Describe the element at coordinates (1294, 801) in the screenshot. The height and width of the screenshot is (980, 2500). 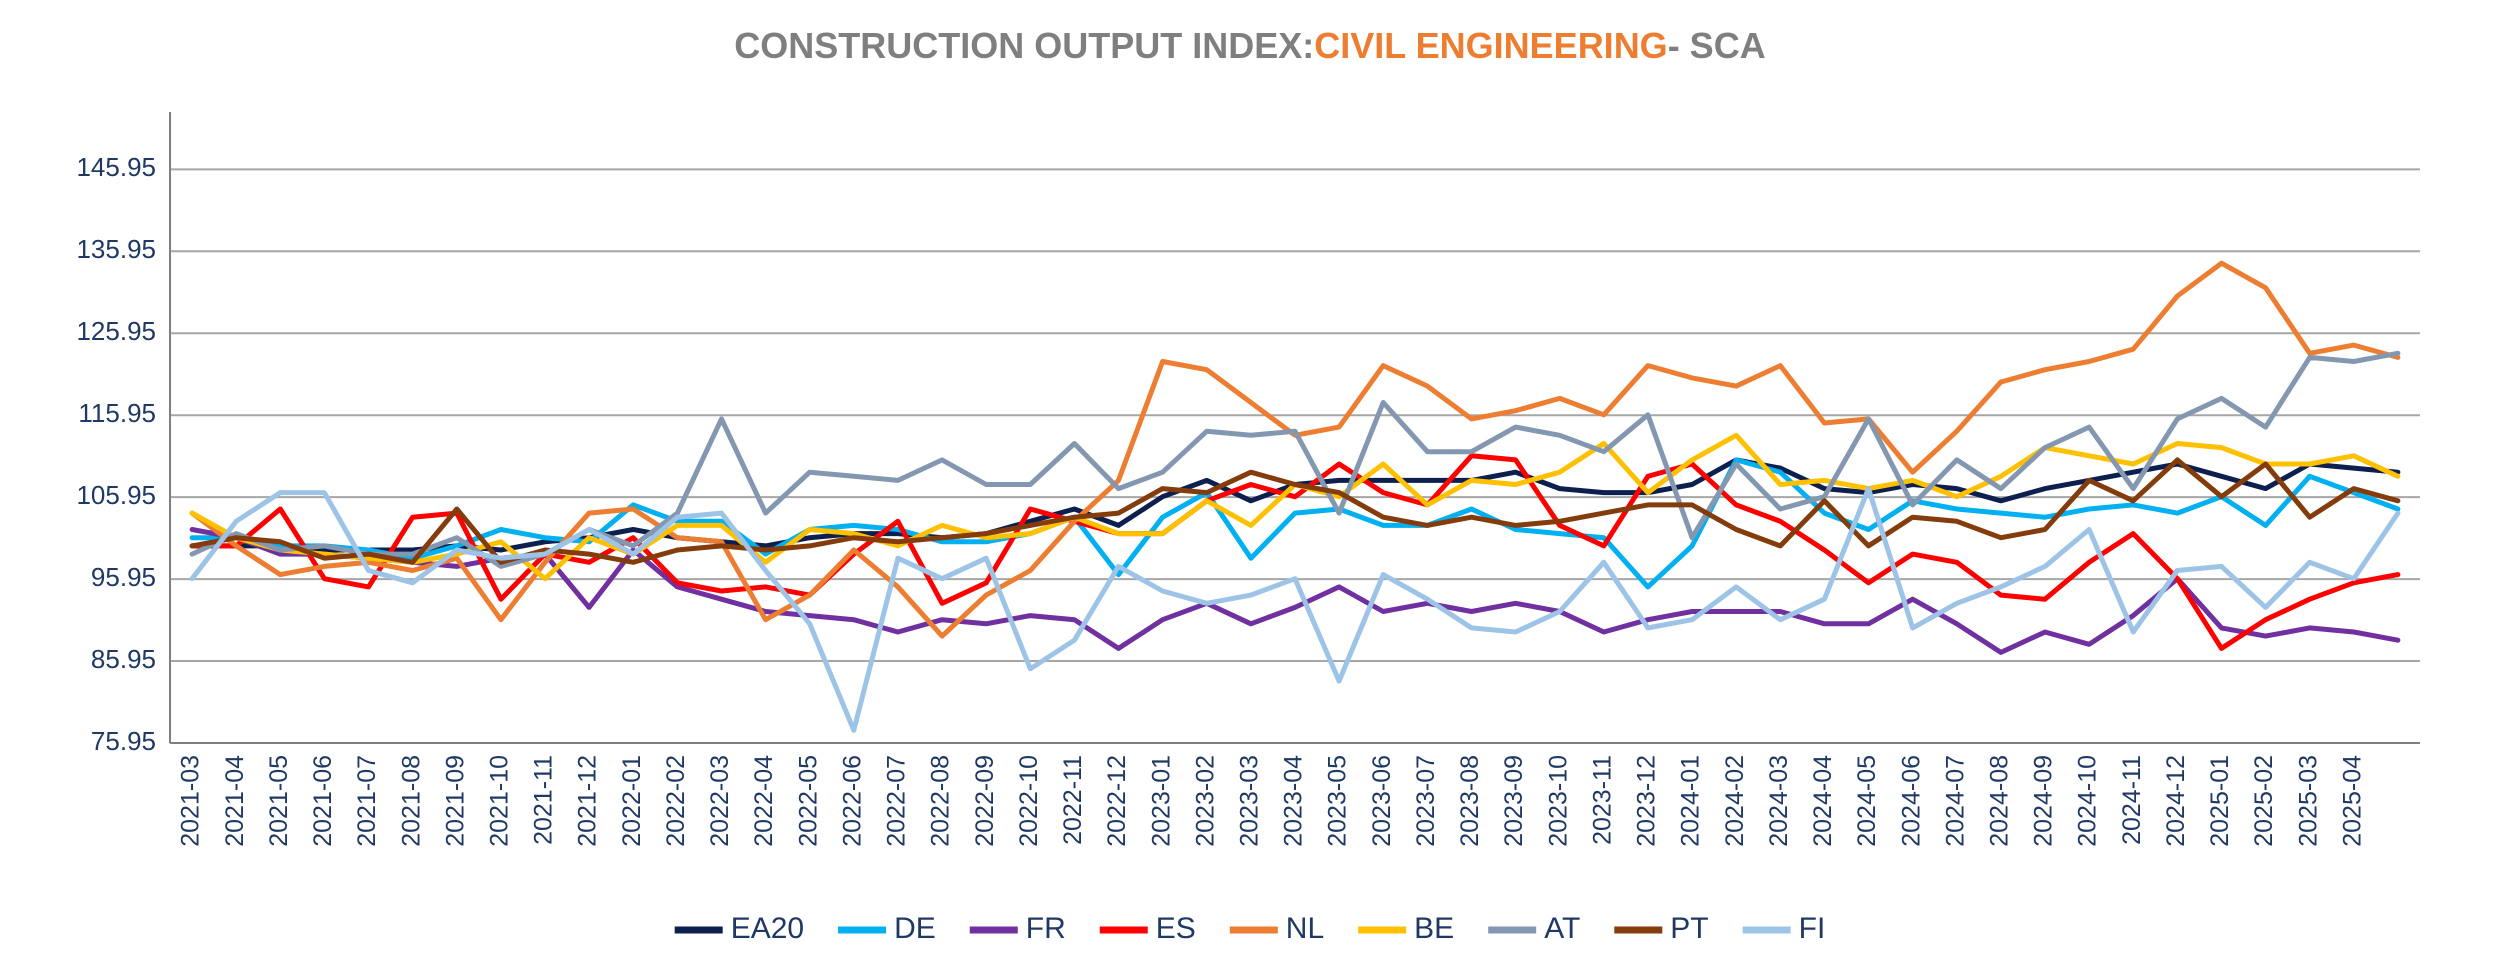
I see `x-tick-label: 2023-04` at that location.